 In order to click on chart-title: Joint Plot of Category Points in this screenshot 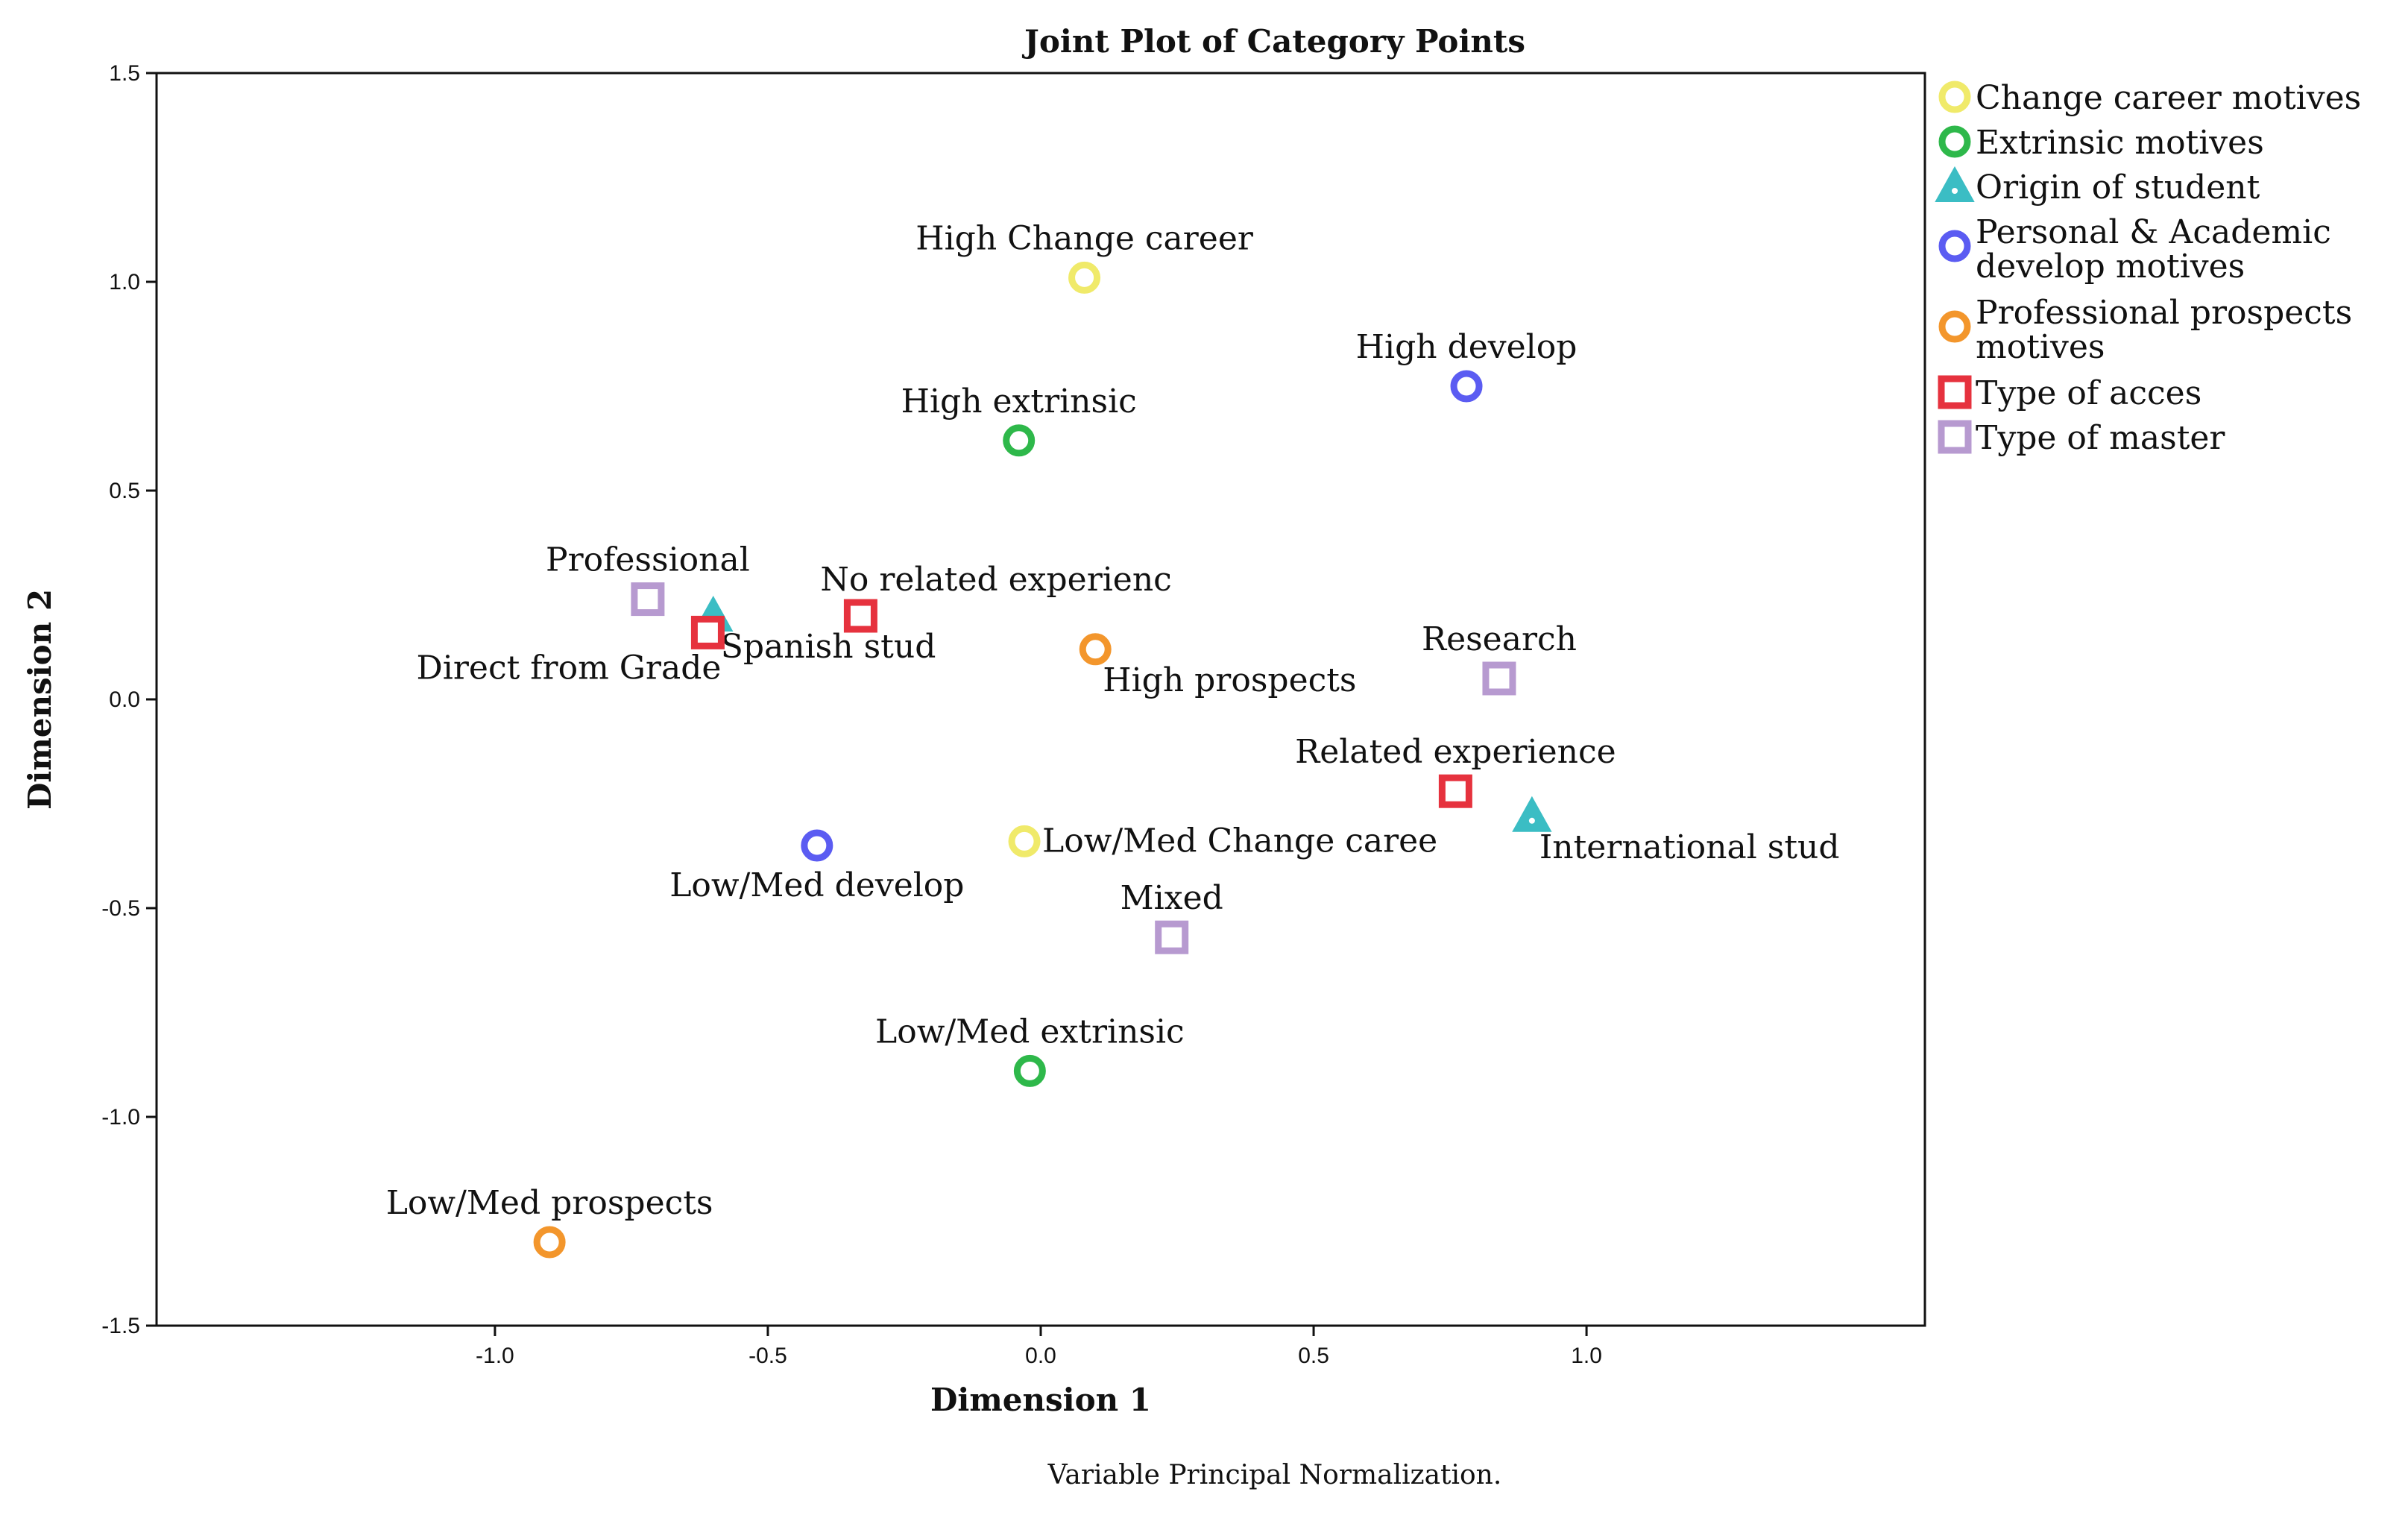, I will do `click(1273, 41)`.